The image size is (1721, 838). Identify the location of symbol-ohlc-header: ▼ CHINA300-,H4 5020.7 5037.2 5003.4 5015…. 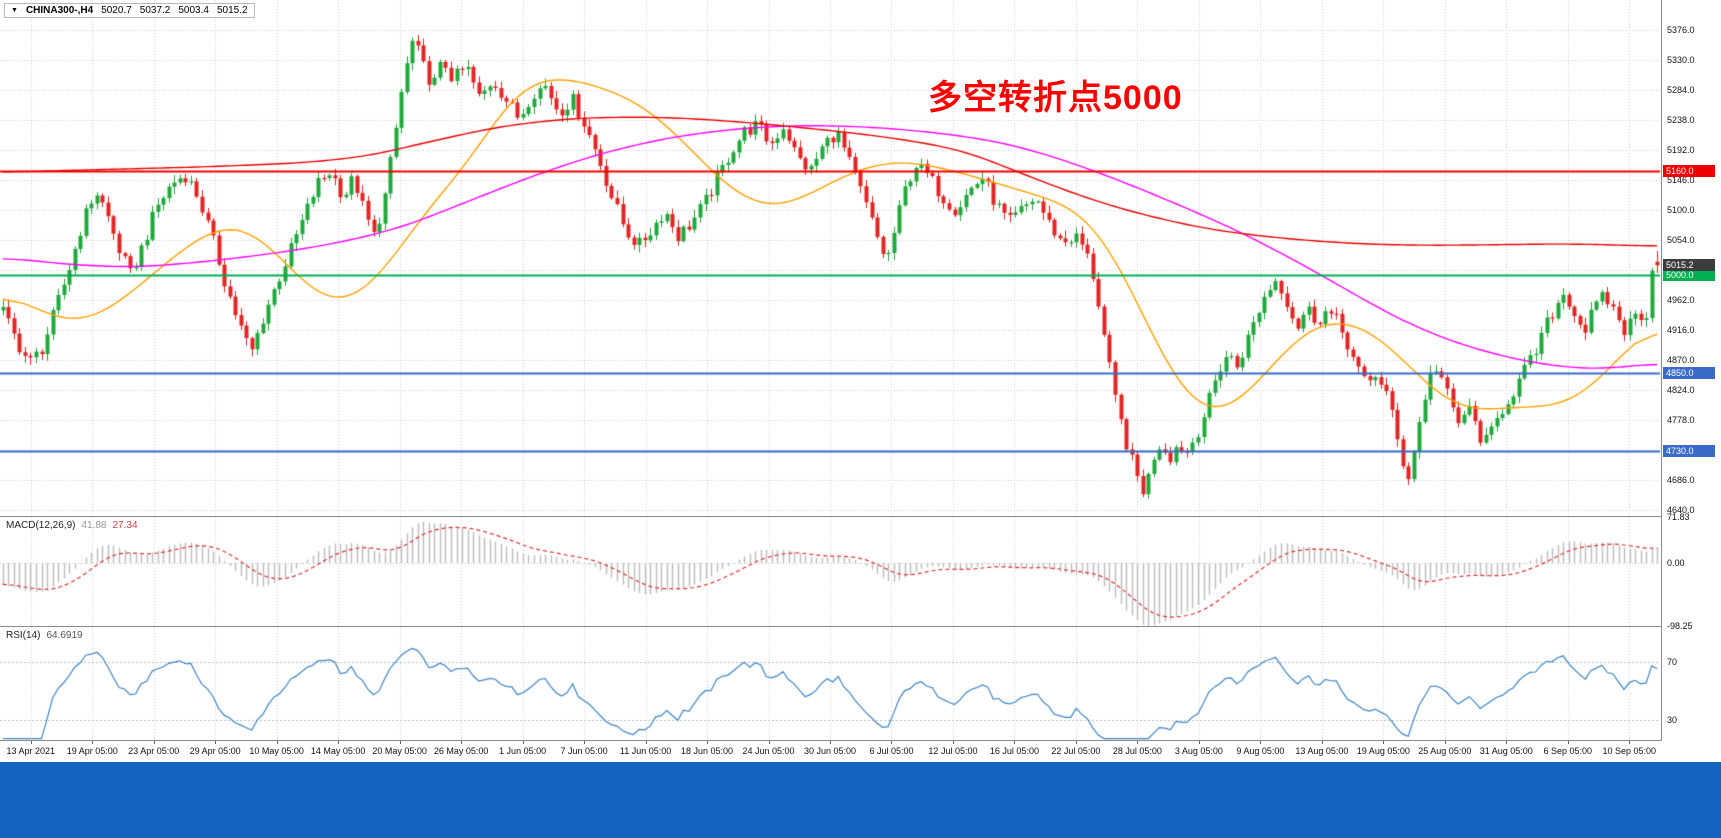
(129, 10).